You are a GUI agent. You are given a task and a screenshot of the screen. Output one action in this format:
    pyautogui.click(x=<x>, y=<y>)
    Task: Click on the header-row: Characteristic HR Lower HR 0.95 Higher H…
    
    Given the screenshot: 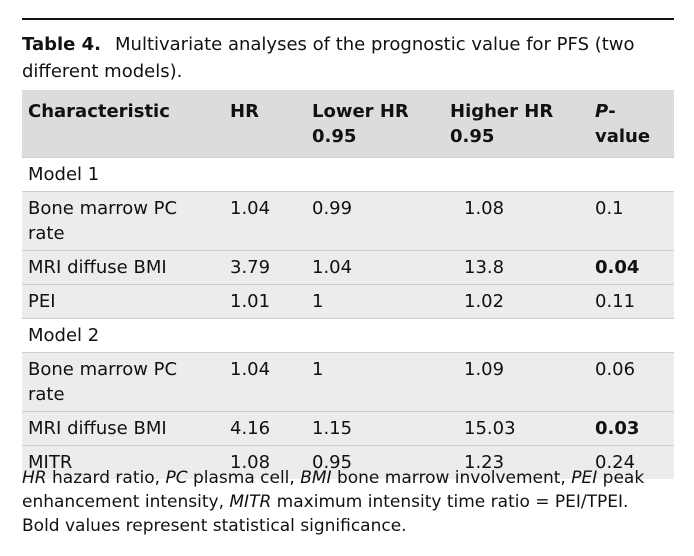 What is the action you would take?
    pyautogui.click(x=348, y=124)
    